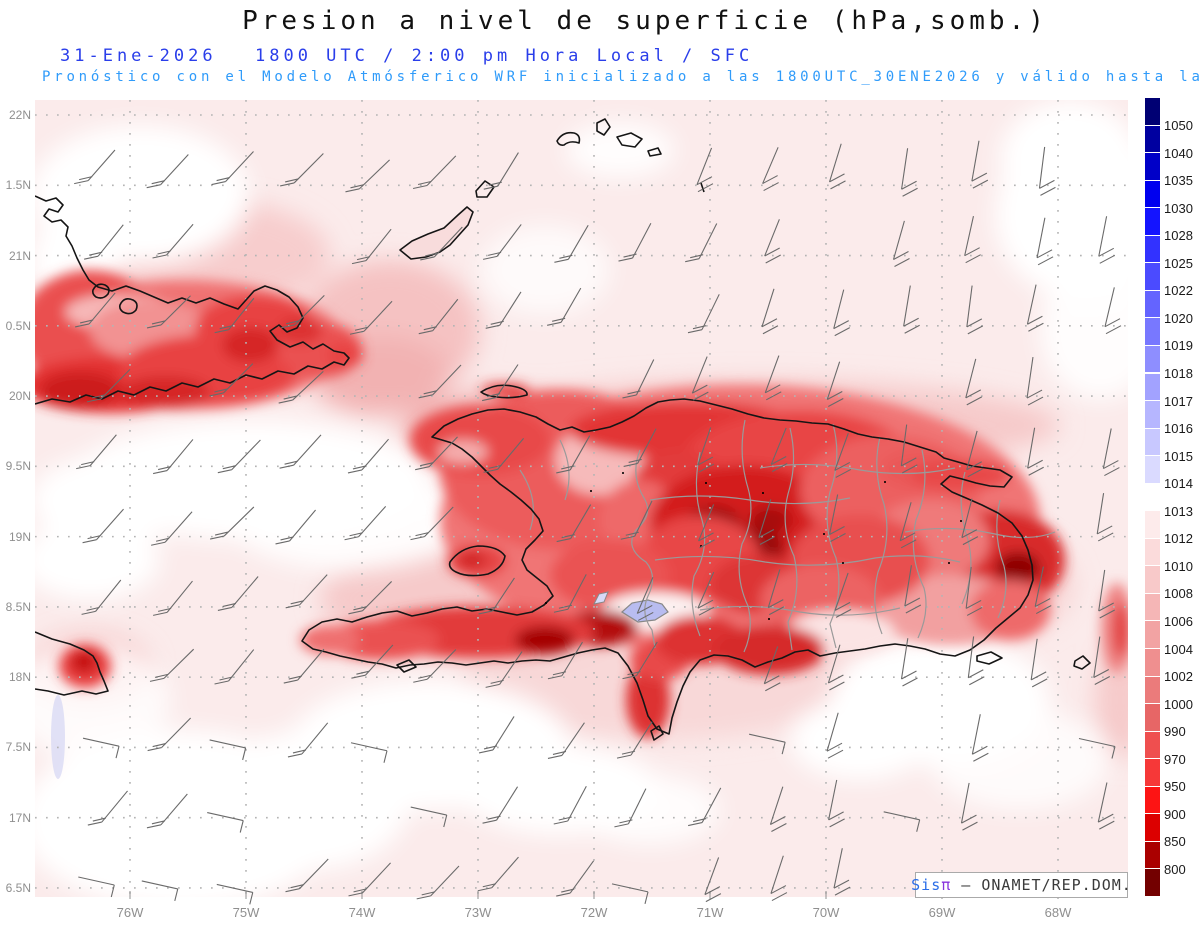 The image size is (1200, 927). I want to click on cuba-coastline, so click(192, 300).